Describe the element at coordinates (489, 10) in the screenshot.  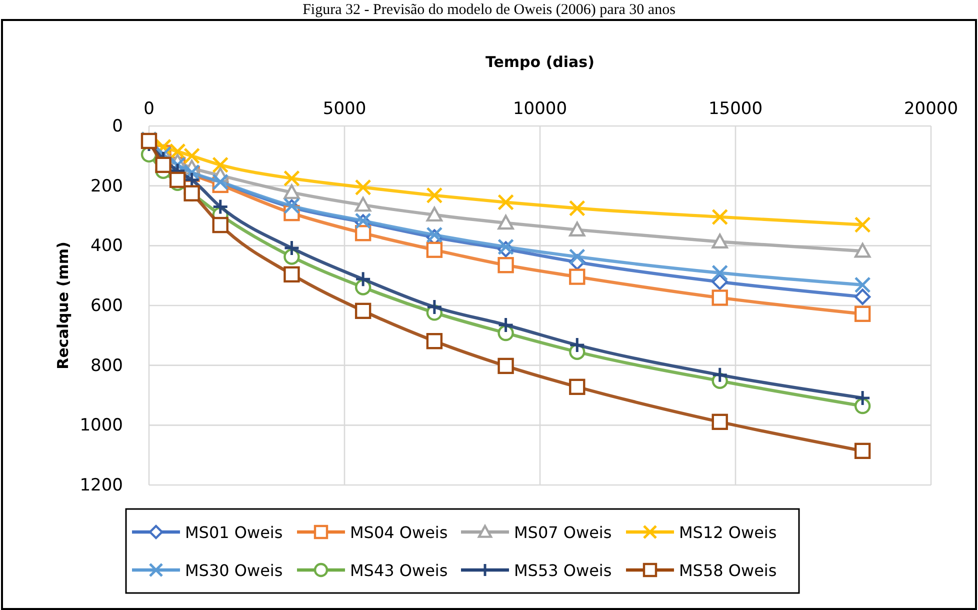
I see `chart-title: Figura 32 - Previsão do modelo de Oweis (2006) para 30 anos` at that location.